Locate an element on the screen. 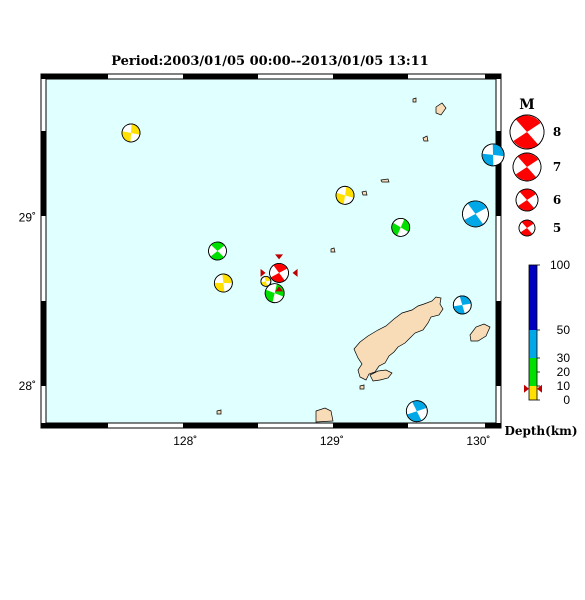 The width and height of the screenshot is (585, 600). depth-marker-left is located at coordinates (526, 388).